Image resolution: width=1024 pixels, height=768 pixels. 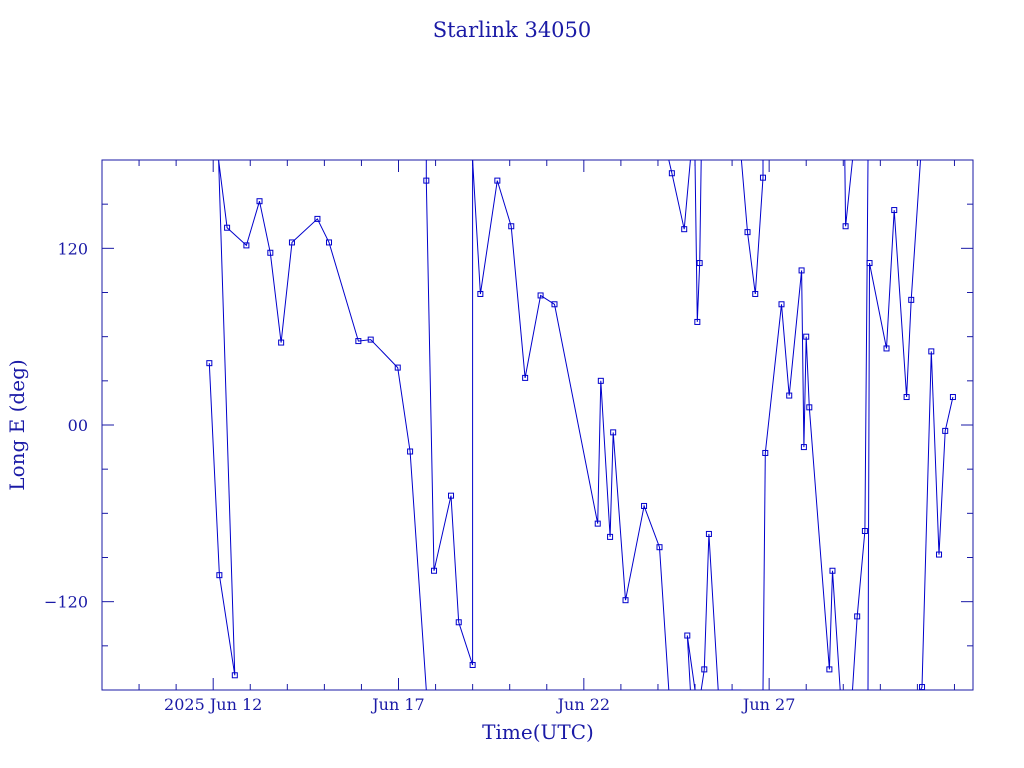 What do you see at coordinates (479, 704) in the screenshot?
I see `x-tick-labels: 2025 Jun 12 Jun 17 Jun 22 Jun 27` at bounding box center [479, 704].